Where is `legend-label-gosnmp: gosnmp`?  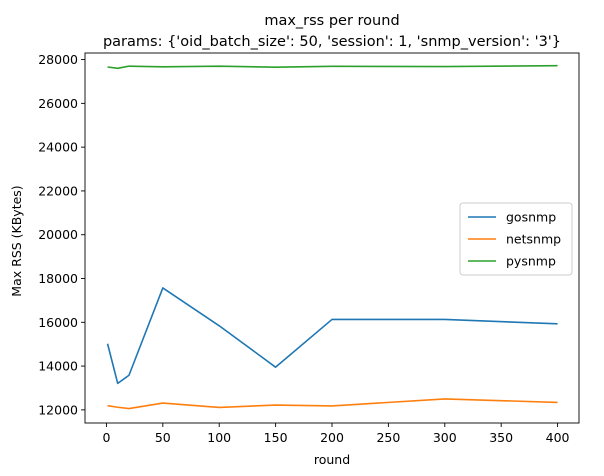 legend-label-gosnmp: gosnmp is located at coordinates (531, 217).